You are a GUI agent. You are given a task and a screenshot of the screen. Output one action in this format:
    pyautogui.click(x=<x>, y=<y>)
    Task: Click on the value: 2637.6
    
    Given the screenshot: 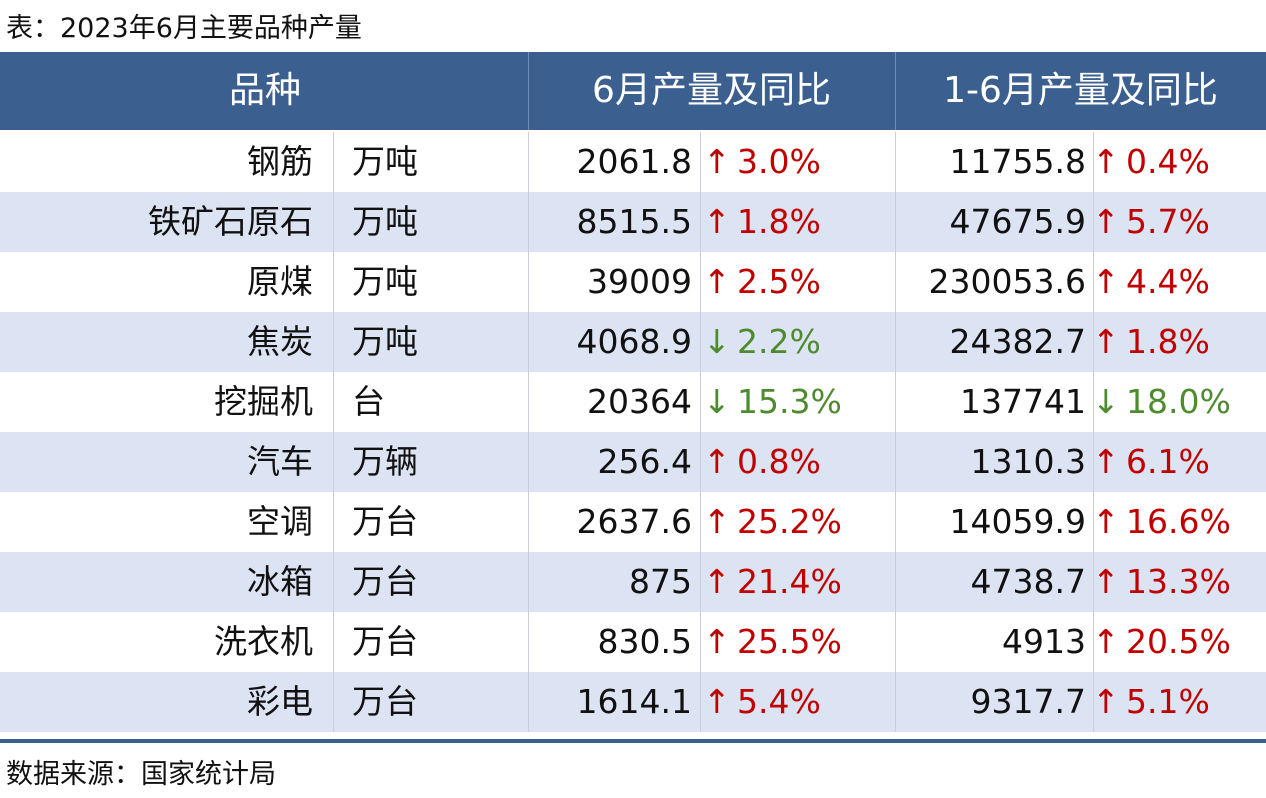 What is the action you would take?
    pyautogui.click(x=634, y=521)
    